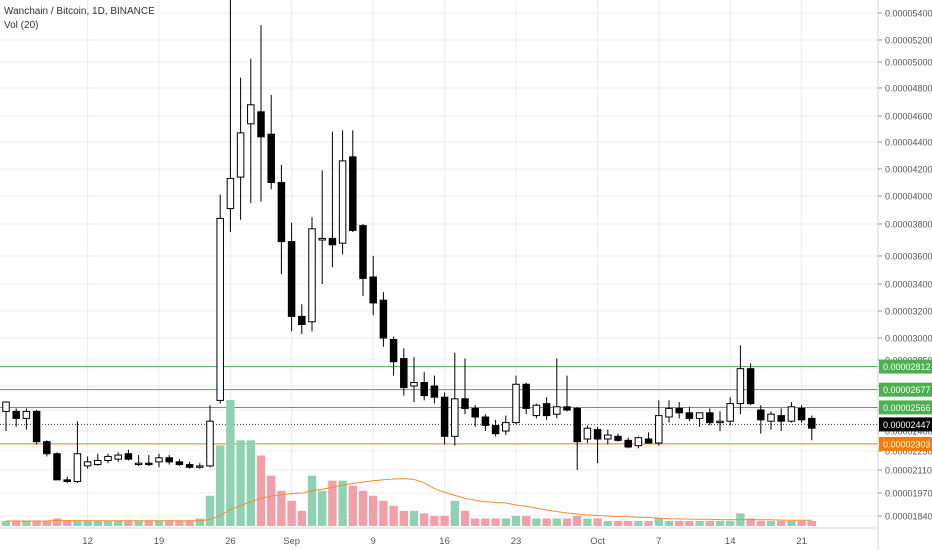  I want to click on x-tick-label: 16, so click(444, 541).